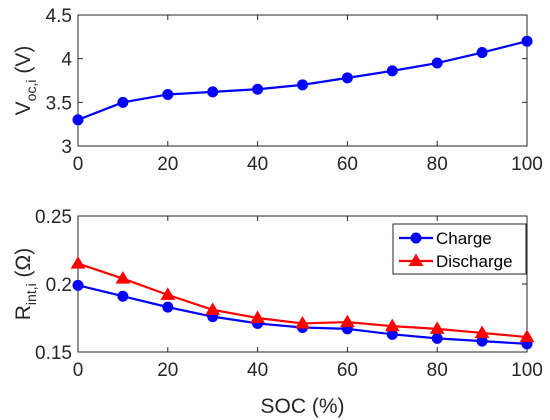 This screenshot has width=550, height=420. Describe the element at coordinates (474, 261) in the screenshot. I see `legend-label: Discharge` at that location.